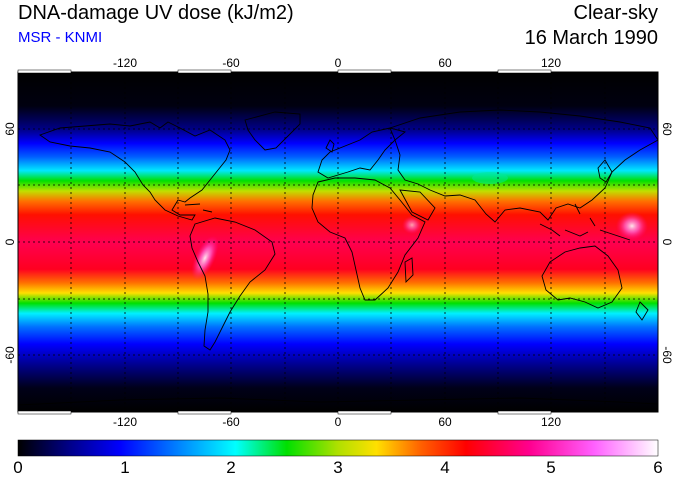 The image size is (678, 480). I want to click on colorbar-label: 5, so click(551, 467).